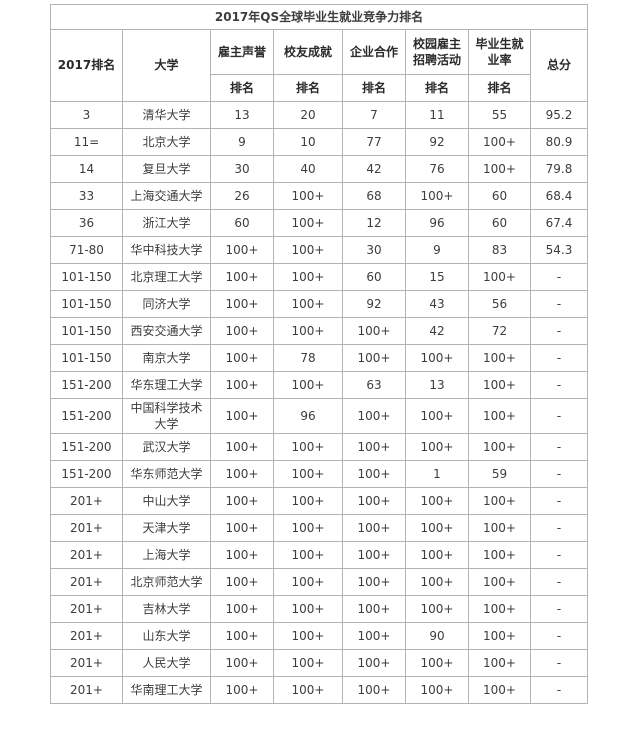  What do you see at coordinates (437, 223) in the screenshot?
I see `campus-recruitment-cell: 96` at bounding box center [437, 223].